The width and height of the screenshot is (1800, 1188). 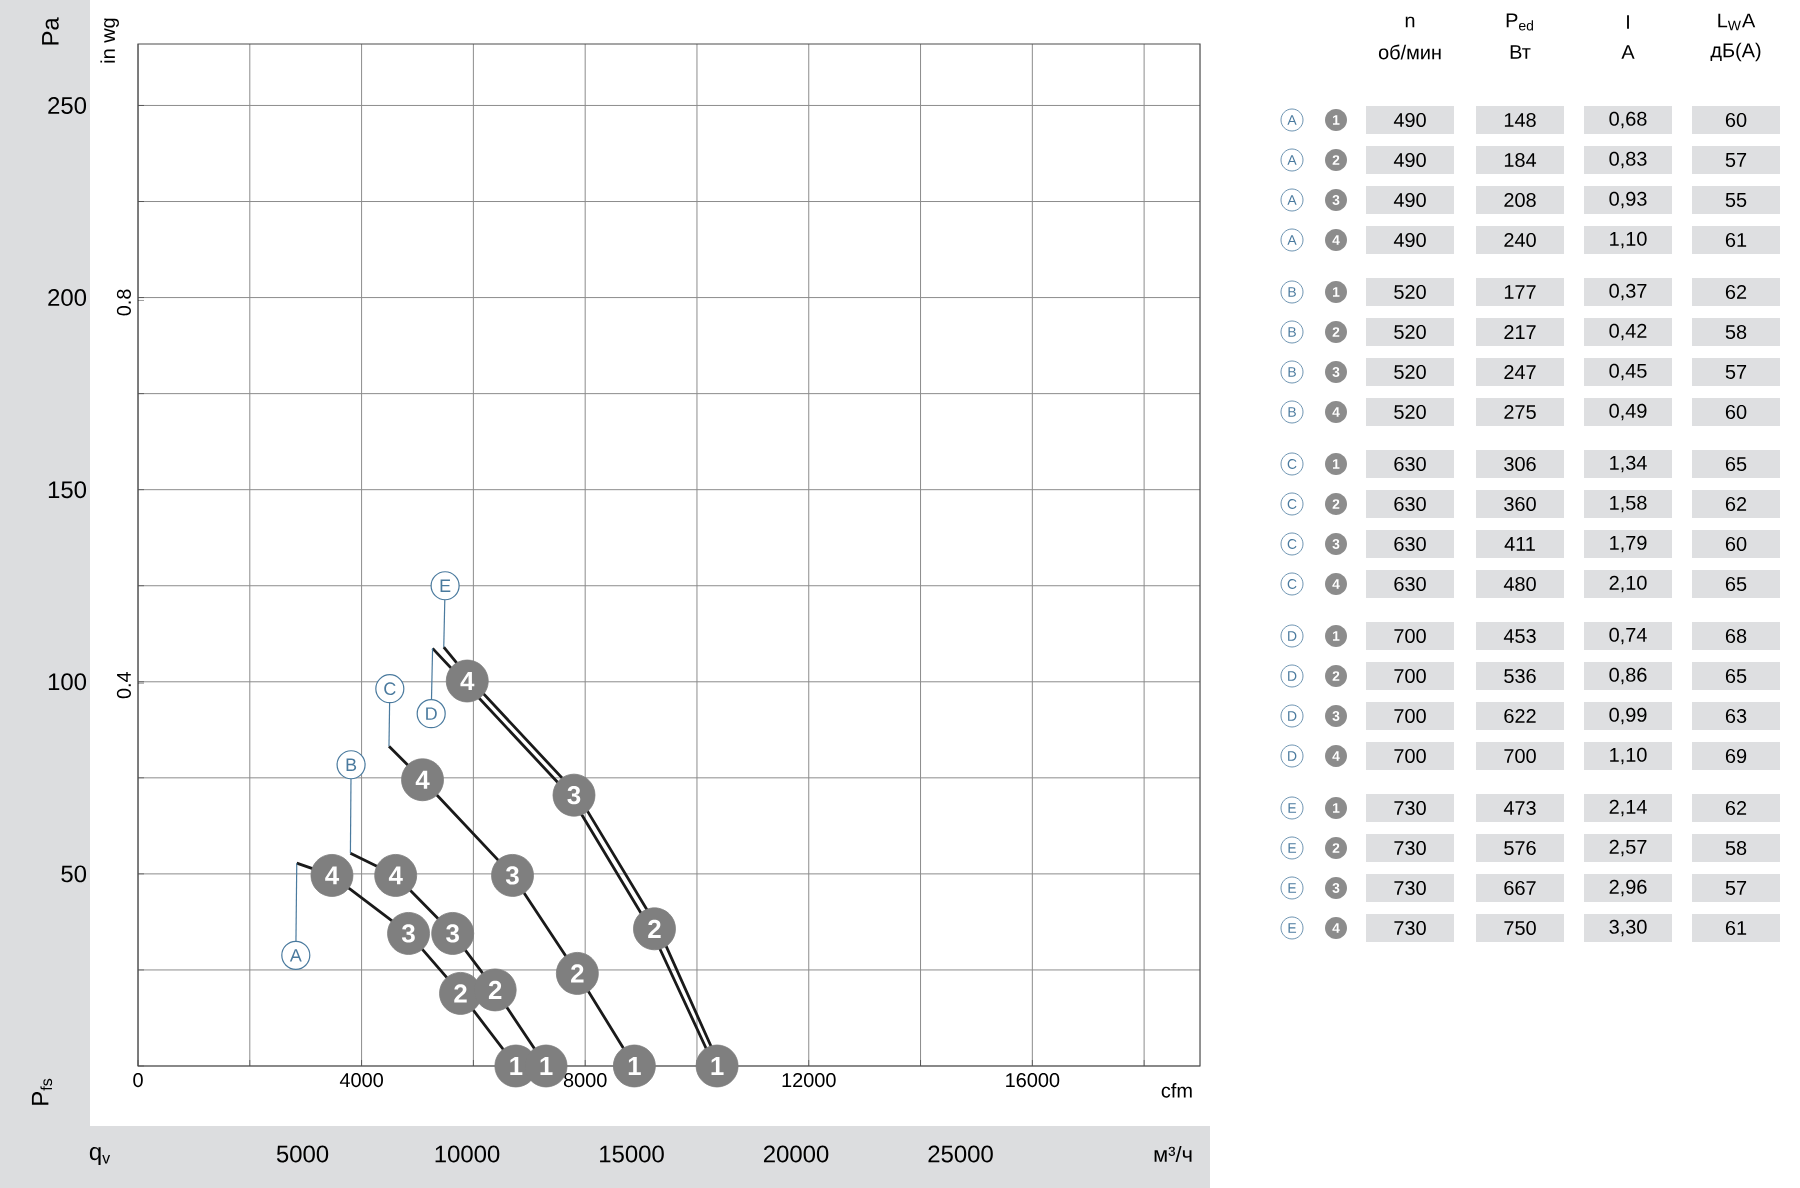 I want to click on x2-tick-label: 25000, so click(x=960, y=1154).